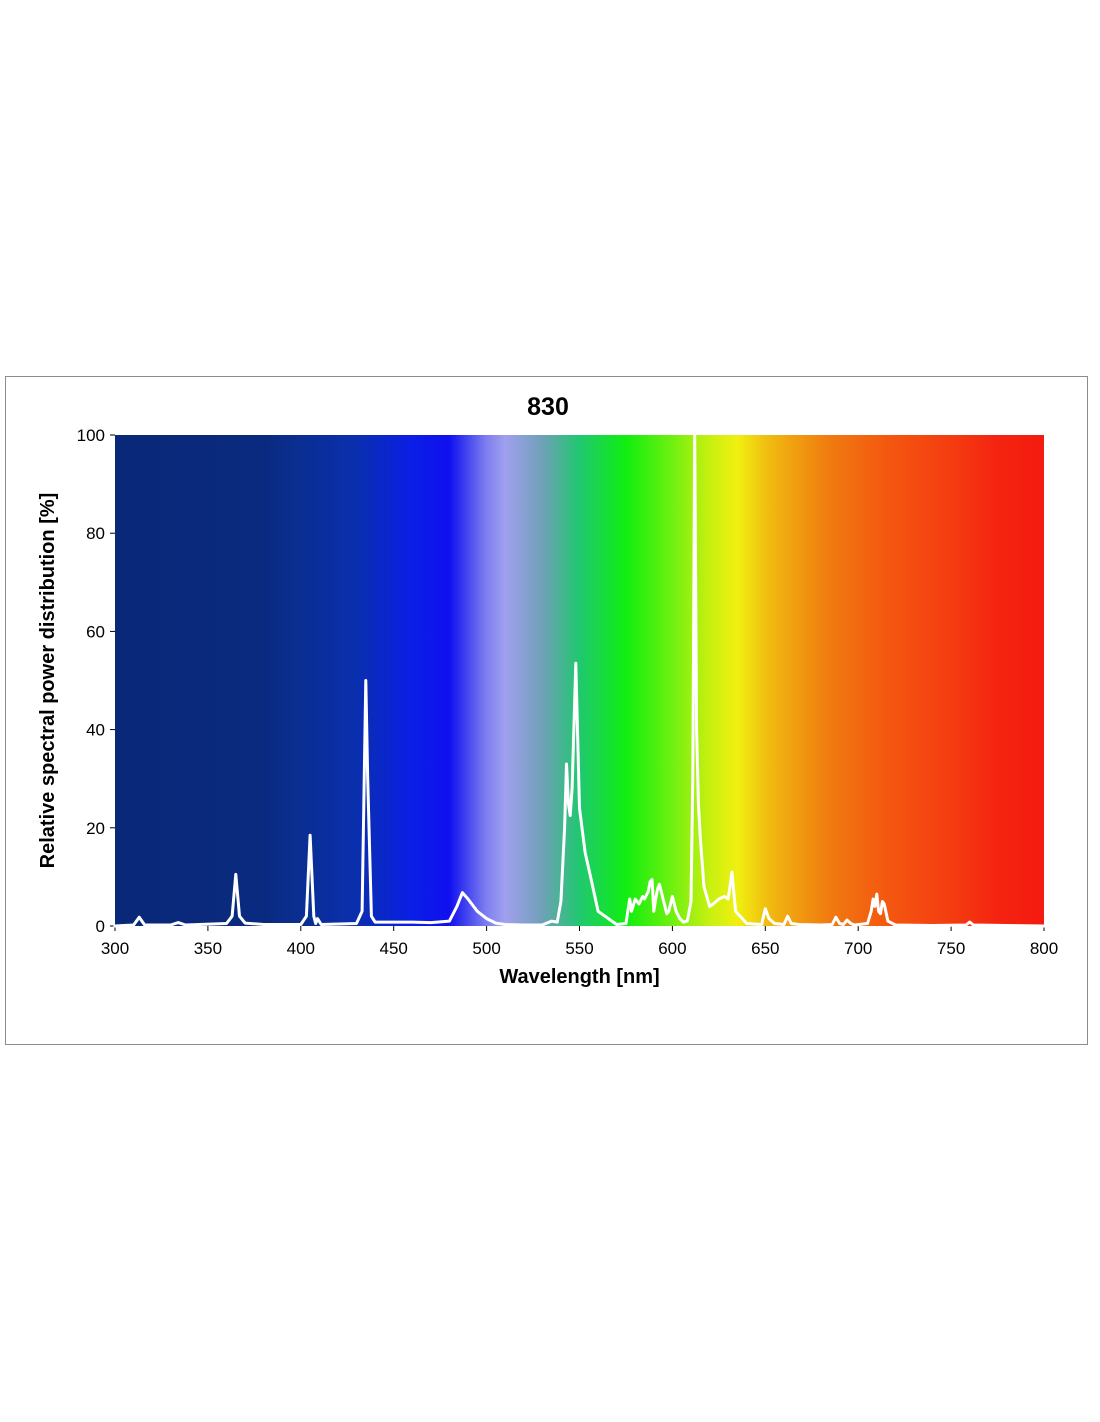 This screenshot has width=1100, height=1422. What do you see at coordinates (100, 926) in the screenshot?
I see `y-tick-label: 0` at bounding box center [100, 926].